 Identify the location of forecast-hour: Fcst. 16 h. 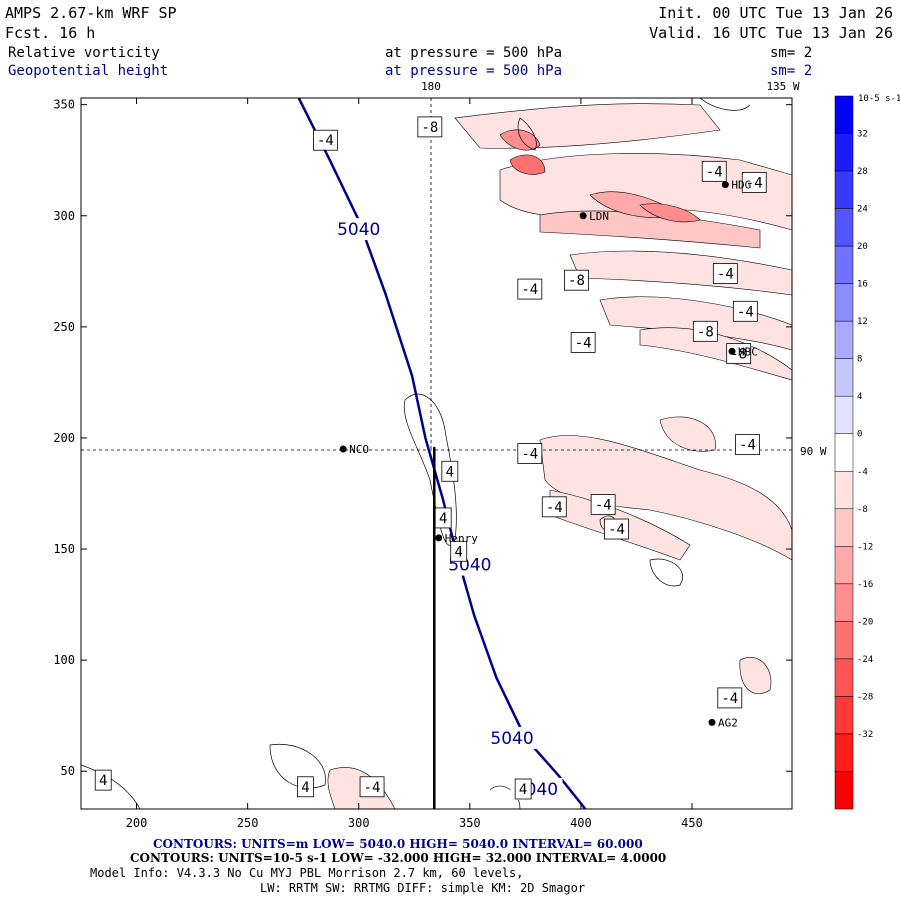
(50, 33).